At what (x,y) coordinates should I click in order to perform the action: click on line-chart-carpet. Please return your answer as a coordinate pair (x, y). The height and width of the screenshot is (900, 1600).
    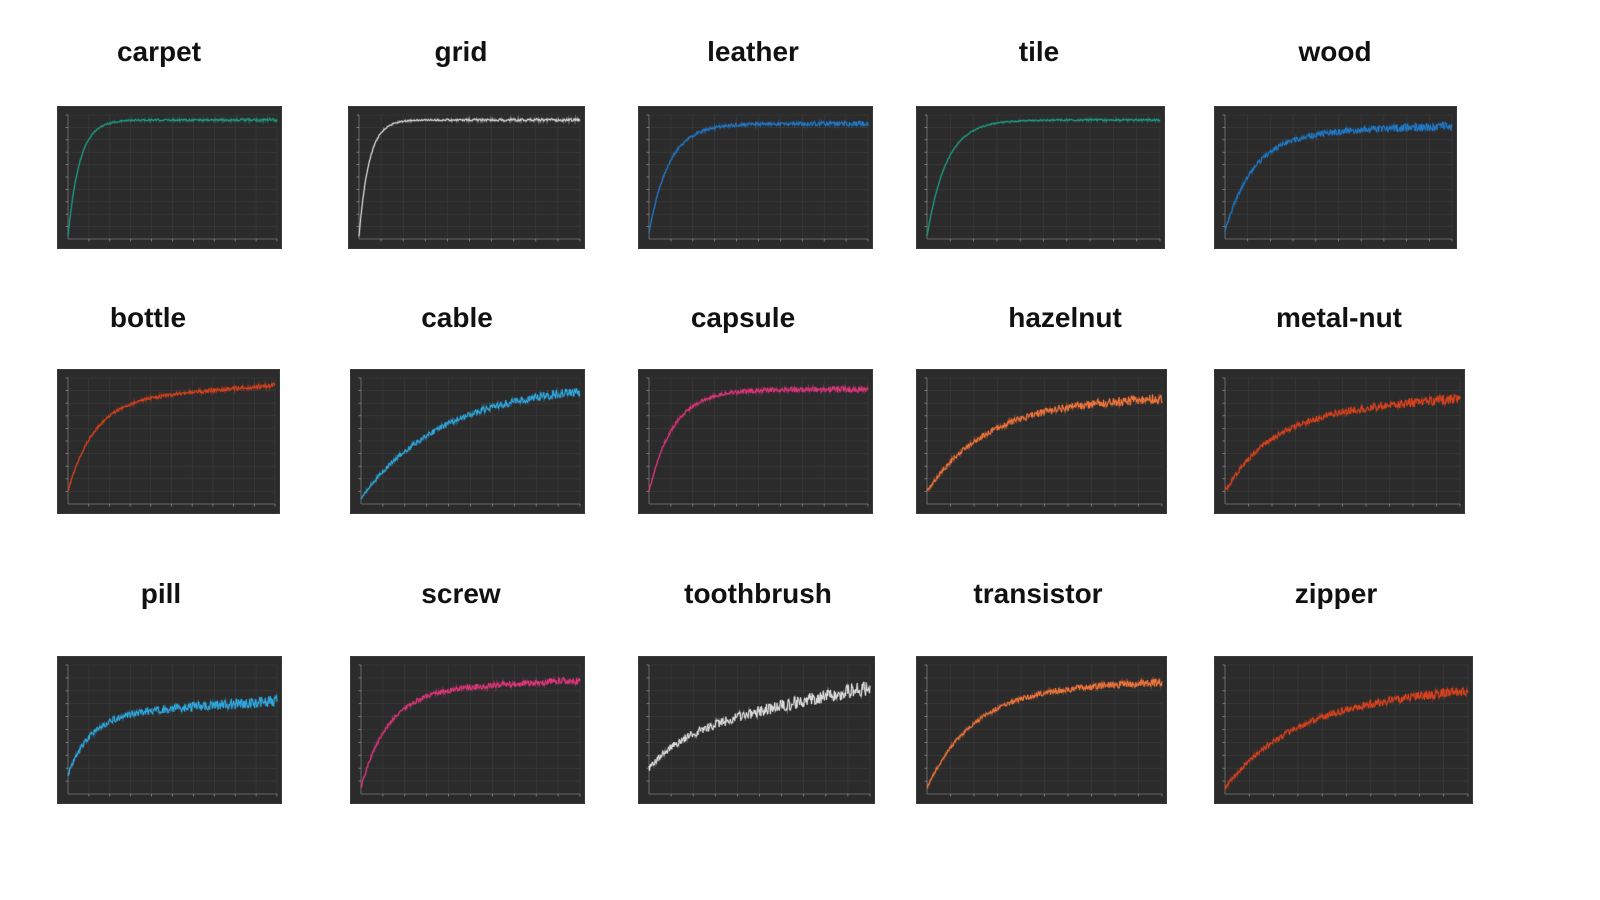
    Looking at the image, I should click on (172, 178).